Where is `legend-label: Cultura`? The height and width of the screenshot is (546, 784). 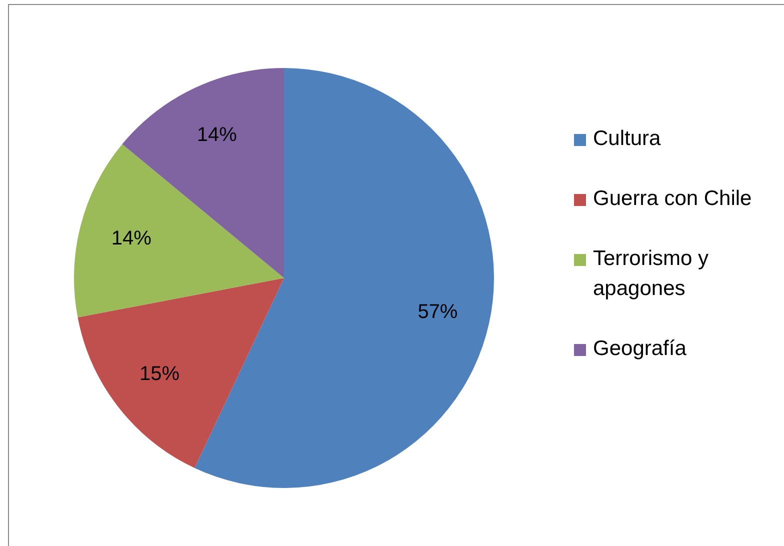 legend-label: Cultura is located at coordinates (627, 139).